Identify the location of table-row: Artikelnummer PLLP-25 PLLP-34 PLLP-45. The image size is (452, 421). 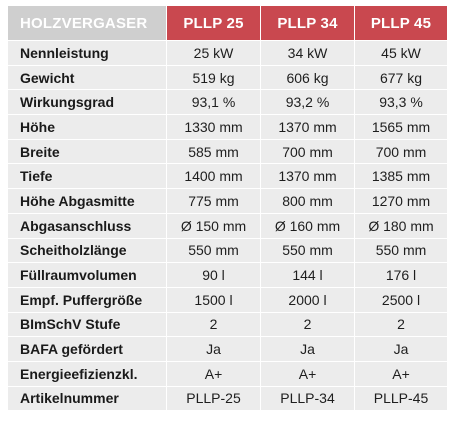
(227, 398).